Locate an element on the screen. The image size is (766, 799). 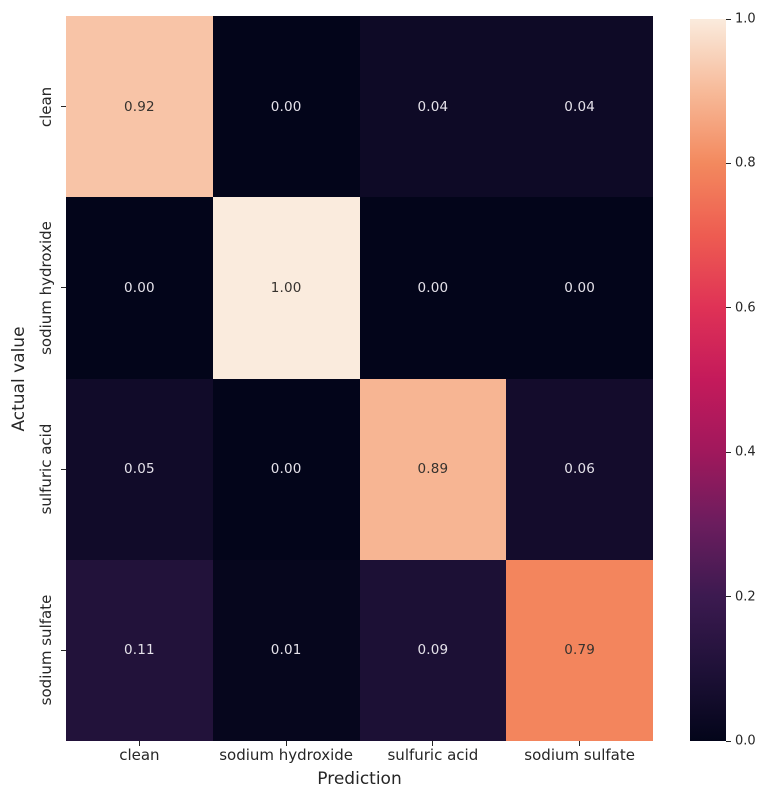
cell-value: 0.06 is located at coordinates (580, 469).